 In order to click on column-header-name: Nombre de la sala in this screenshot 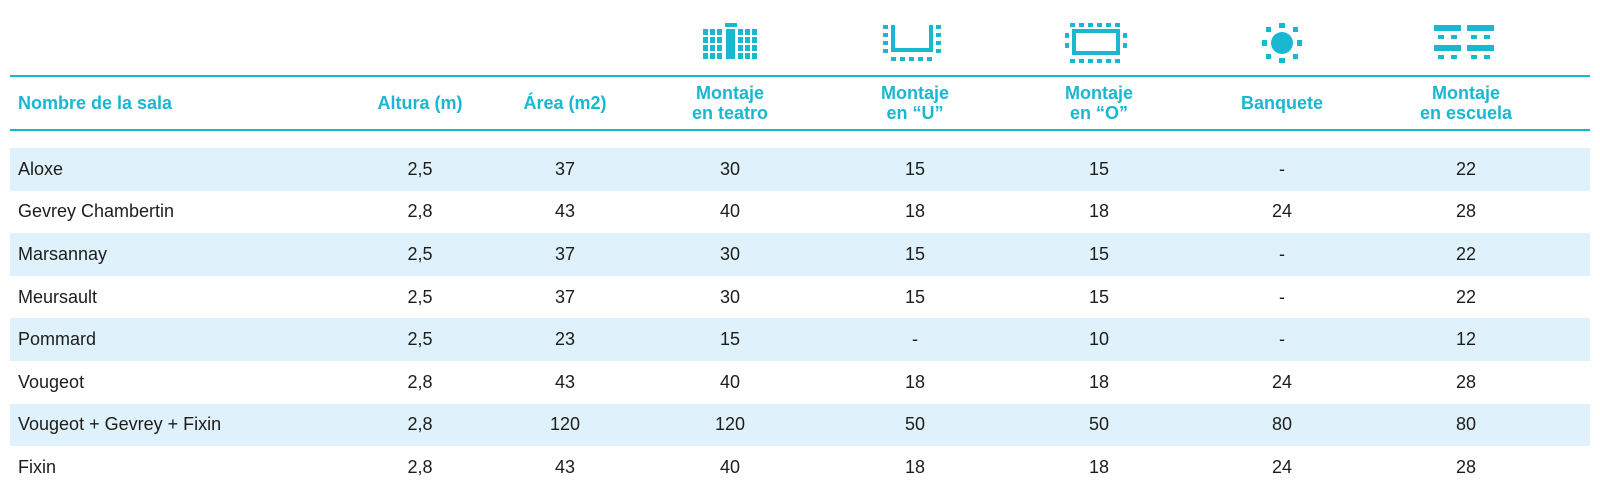, I will do `click(95, 103)`.